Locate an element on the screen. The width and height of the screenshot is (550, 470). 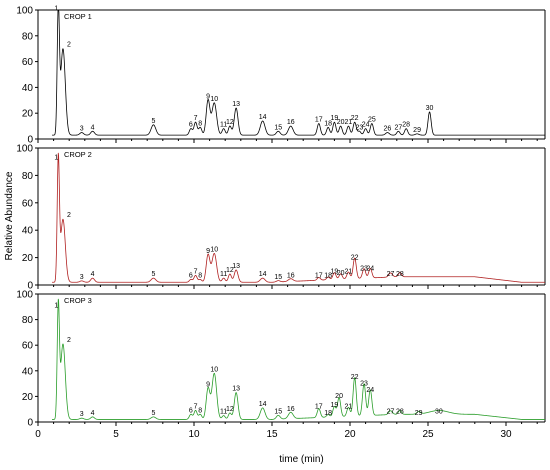
panel-title-crop-3: CROP 3 is located at coordinates (78, 300).